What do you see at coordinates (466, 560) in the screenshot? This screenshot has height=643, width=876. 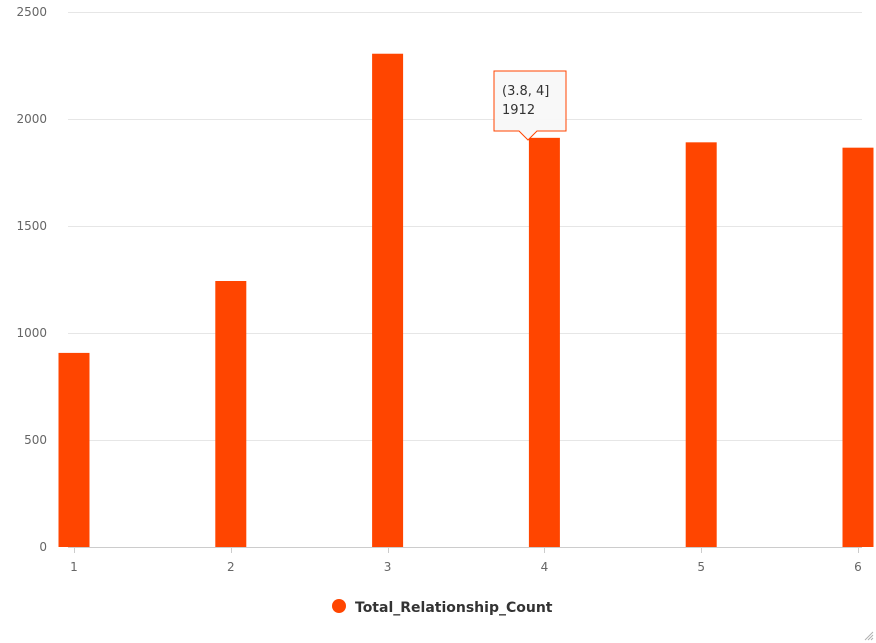 I see `x-axis-ticks: 1 2 3 4 5 6` at bounding box center [466, 560].